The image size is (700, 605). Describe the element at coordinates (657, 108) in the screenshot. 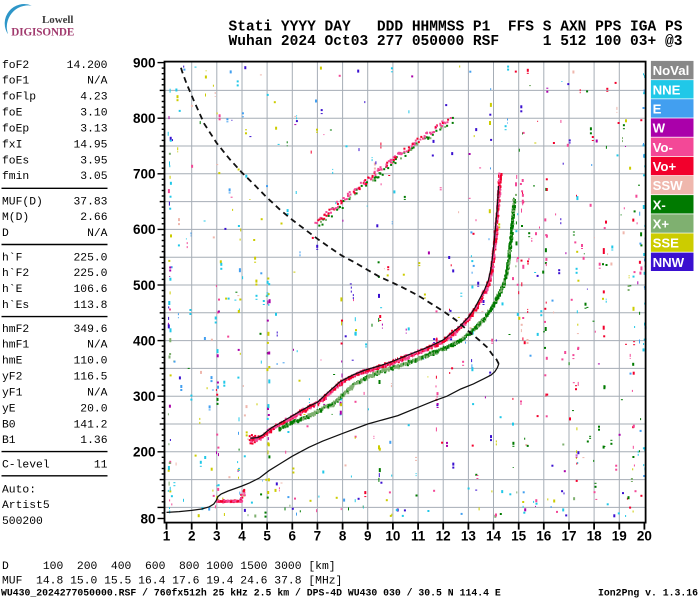

I see `svg-text: E` at that location.